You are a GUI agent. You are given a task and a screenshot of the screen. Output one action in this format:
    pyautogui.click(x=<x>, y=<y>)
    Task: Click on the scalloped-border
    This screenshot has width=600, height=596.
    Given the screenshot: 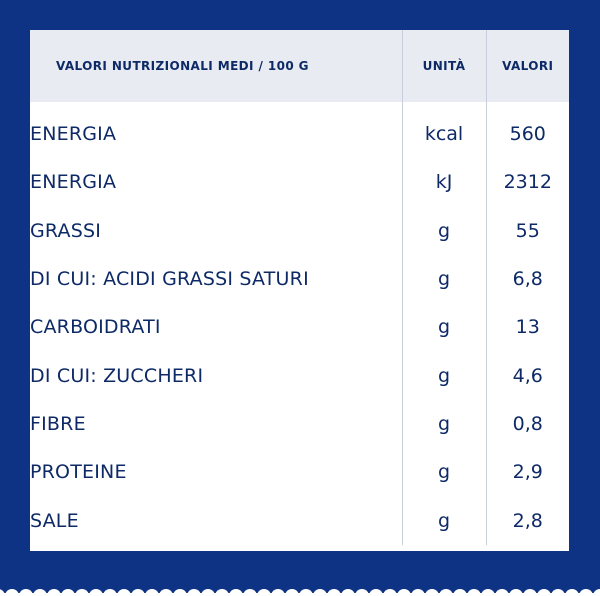 What is the action you would take?
    pyautogui.click(x=300, y=592)
    